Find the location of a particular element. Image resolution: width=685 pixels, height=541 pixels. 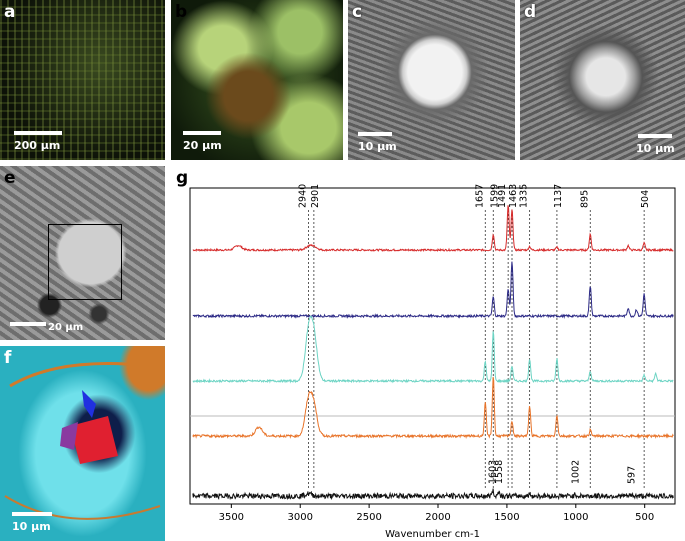

peak-label-bottom: 597 is located at coordinates (631, 475).